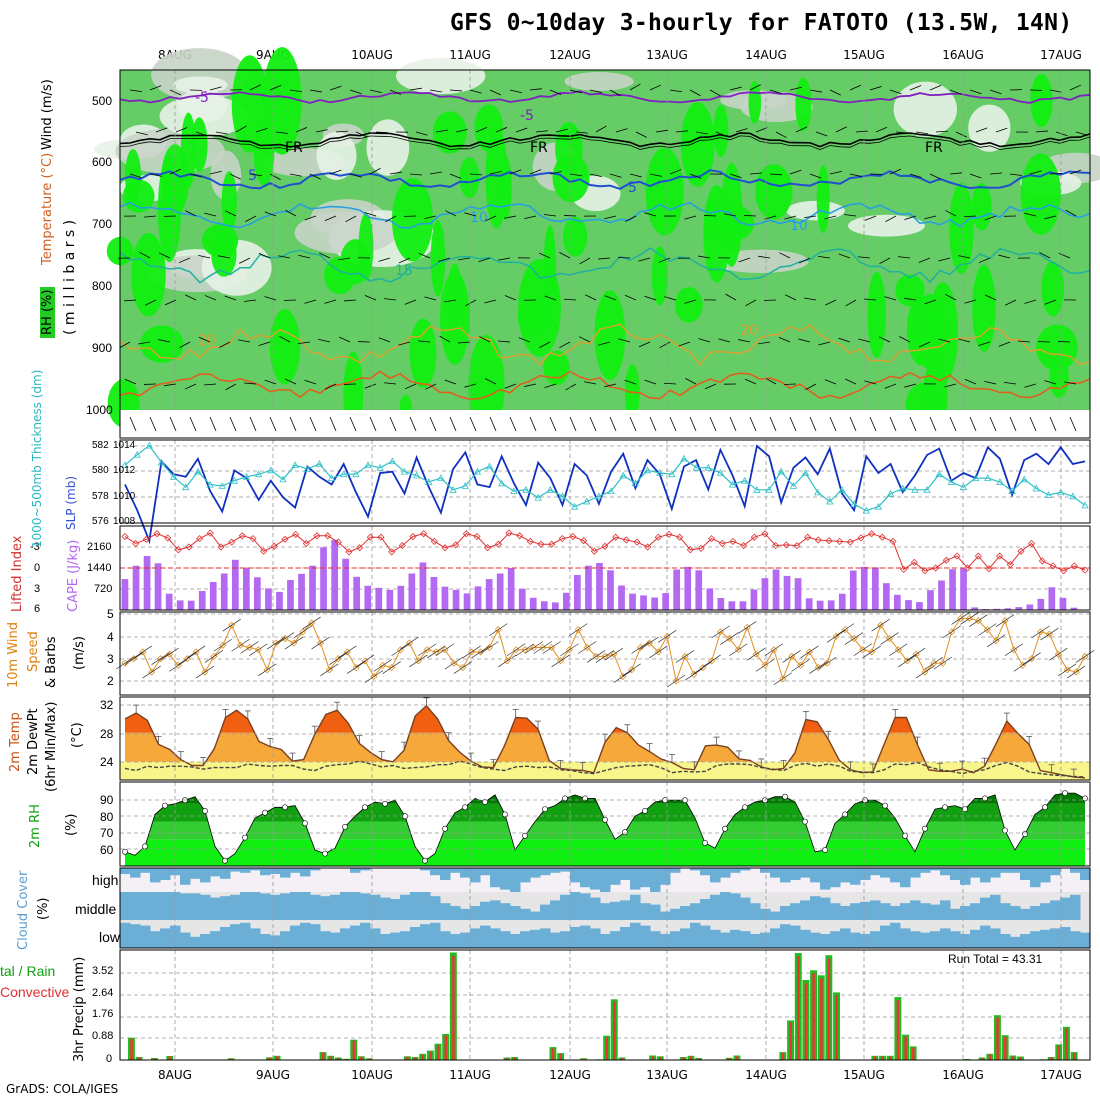  What do you see at coordinates (51, 662) in the screenshot?
I see `wind-label-3: & Barbs` at bounding box center [51, 662].